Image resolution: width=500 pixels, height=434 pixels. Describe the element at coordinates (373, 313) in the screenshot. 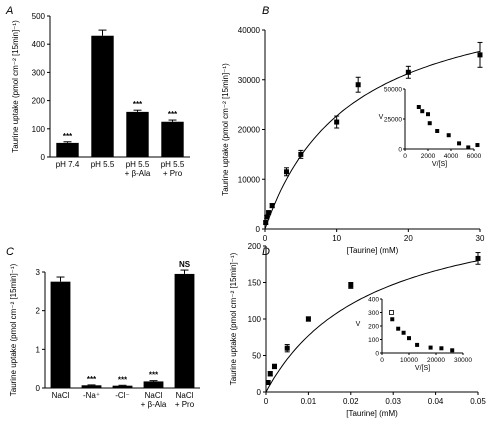

I see `inset-y-tick-label: 300` at that location.